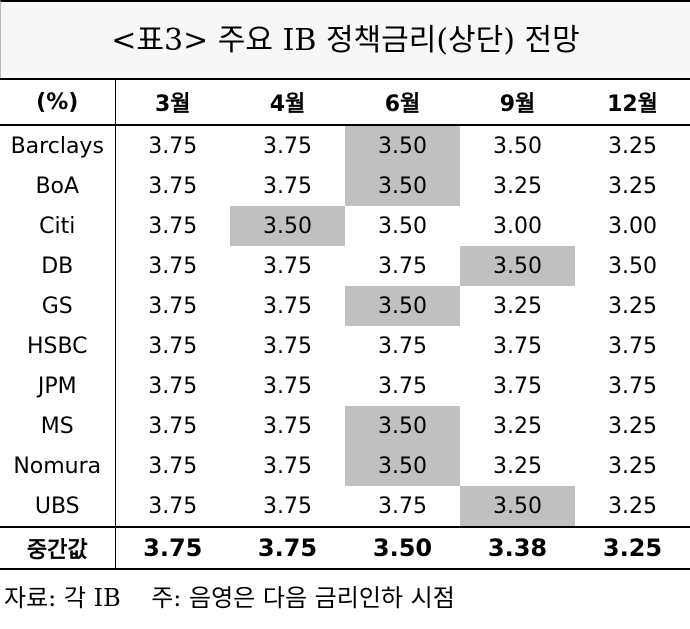  I want to click on row-label: GS, so click(58, 306).